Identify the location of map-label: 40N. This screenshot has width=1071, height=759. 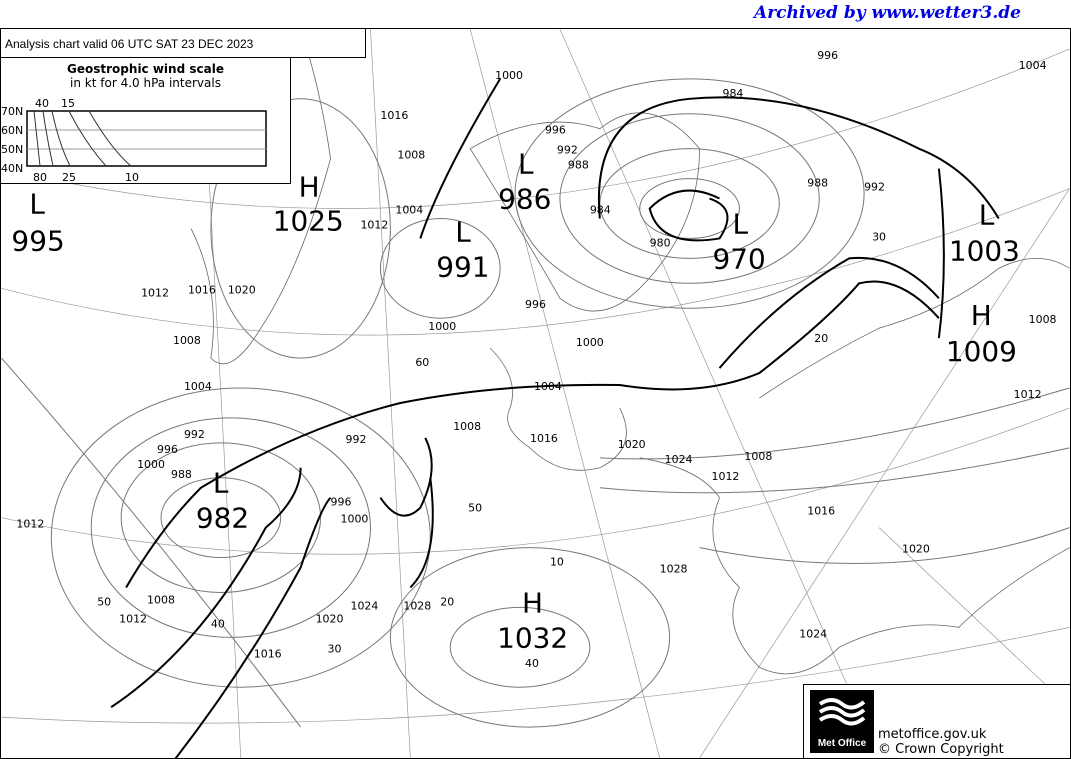
(12, 168).